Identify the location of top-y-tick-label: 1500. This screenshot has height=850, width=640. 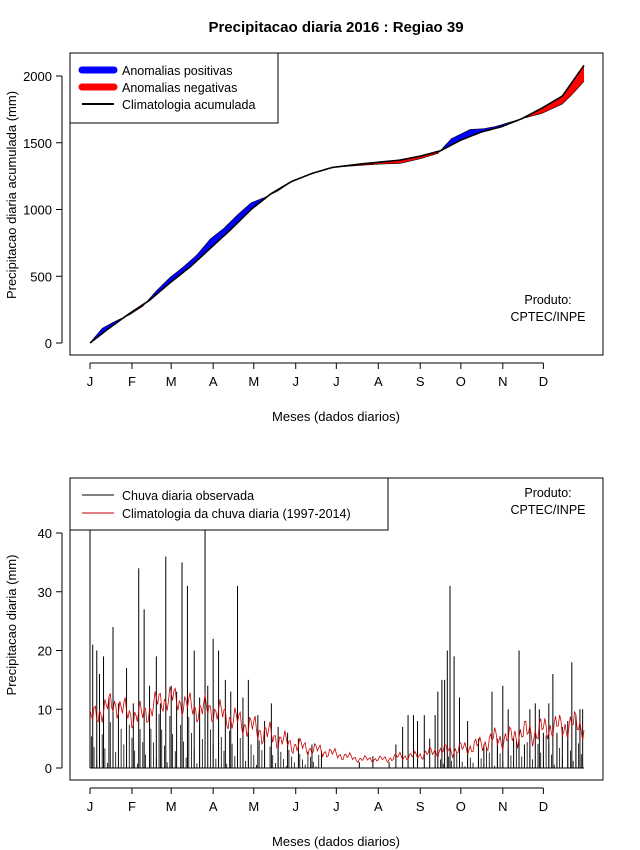
(37, 143).